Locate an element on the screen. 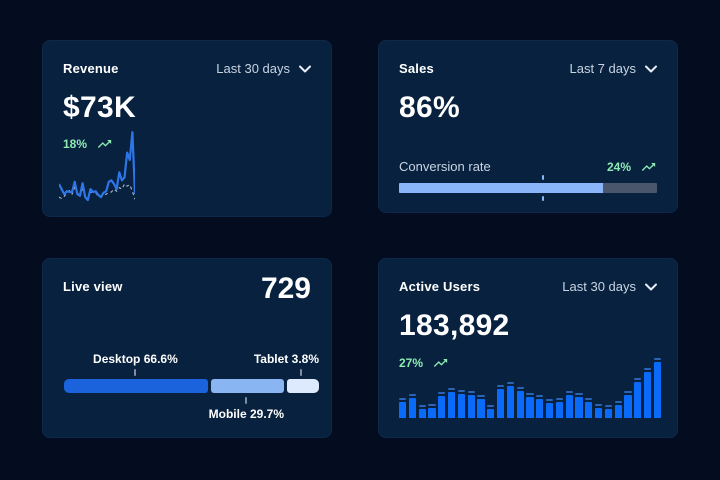  sales-delta: 24% is located at coordinates (632, 167).